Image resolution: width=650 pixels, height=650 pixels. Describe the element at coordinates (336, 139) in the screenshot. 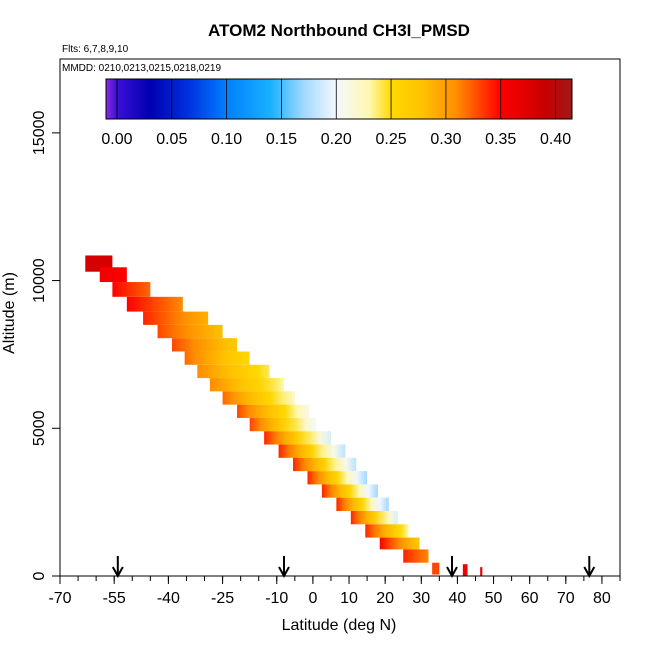

I see `colorbar-tick-label: 0.20` at that location.